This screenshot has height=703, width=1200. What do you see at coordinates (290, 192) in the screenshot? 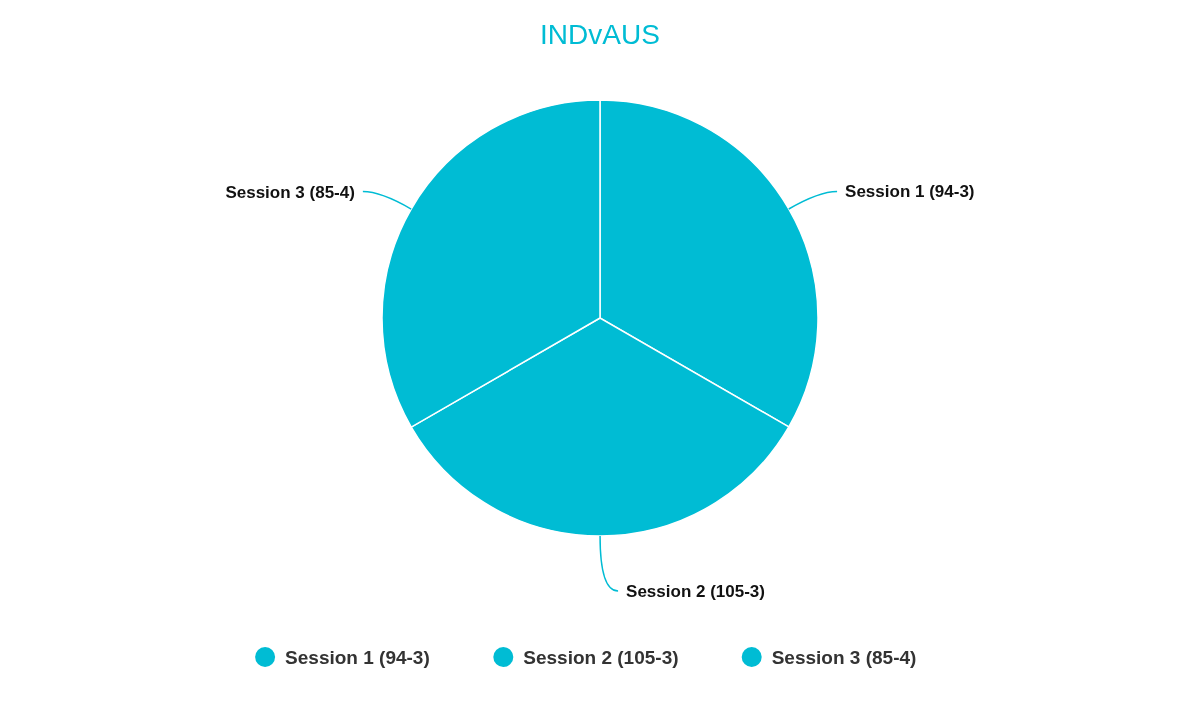
I see `slice-label: Session 3 (85-4)` at bounding box center [290, 192].